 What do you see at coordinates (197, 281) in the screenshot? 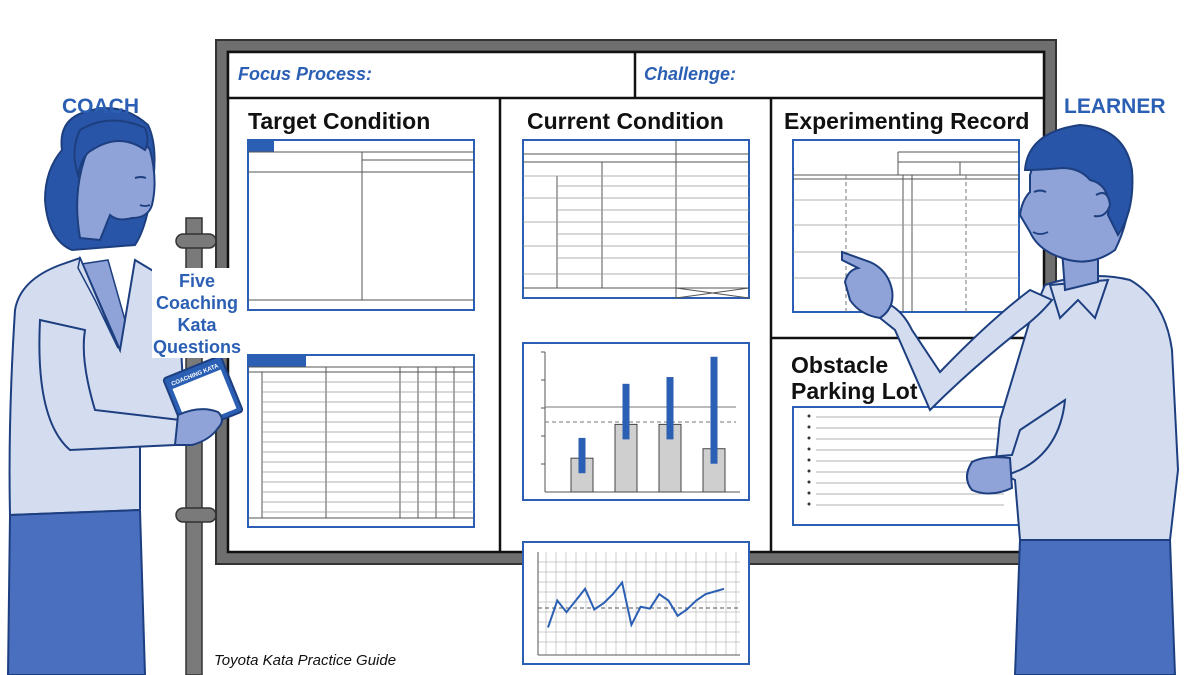
I see `card-line-1: Five` at bounding box center [197, 281].